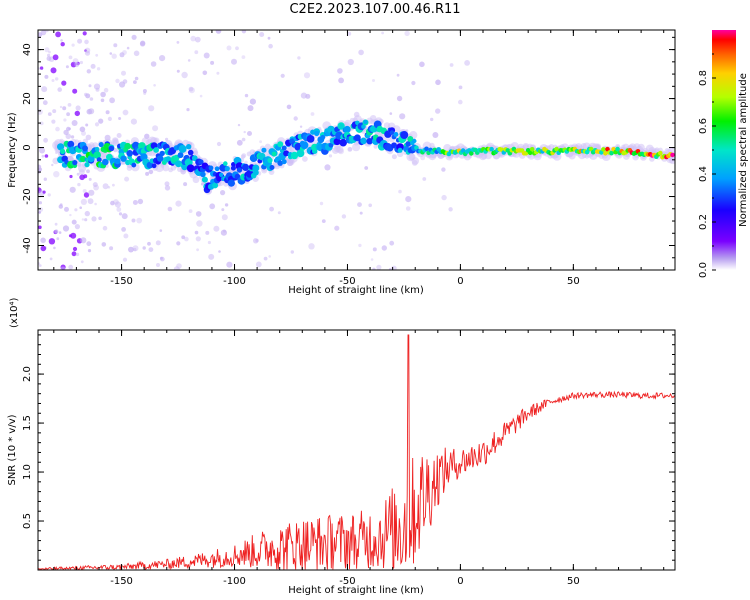  Describe the element at coordinates (703, 126) in the screenshot. I see `colorbar-tick-label: 0.6` at that location.